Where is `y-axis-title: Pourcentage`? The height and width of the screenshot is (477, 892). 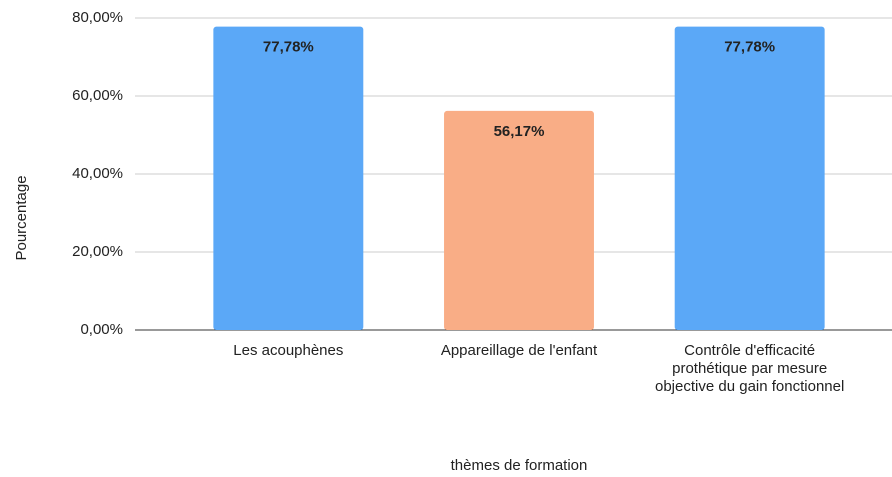 y-axis-title: Pourcentage is located at coordinates (21, 217).